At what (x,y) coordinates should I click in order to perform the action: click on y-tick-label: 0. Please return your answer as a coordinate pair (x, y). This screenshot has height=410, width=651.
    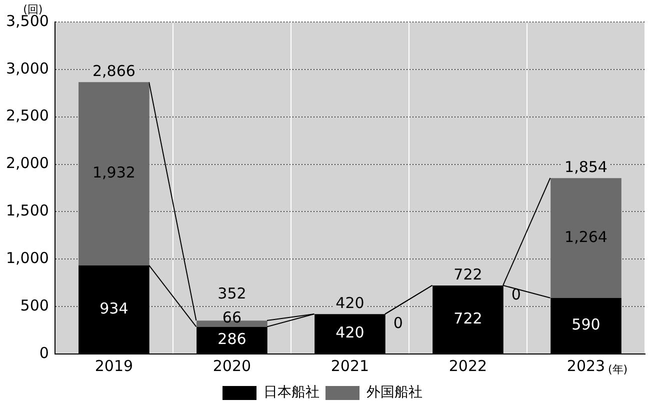
    Looking at the image, I should click on (44, 353).